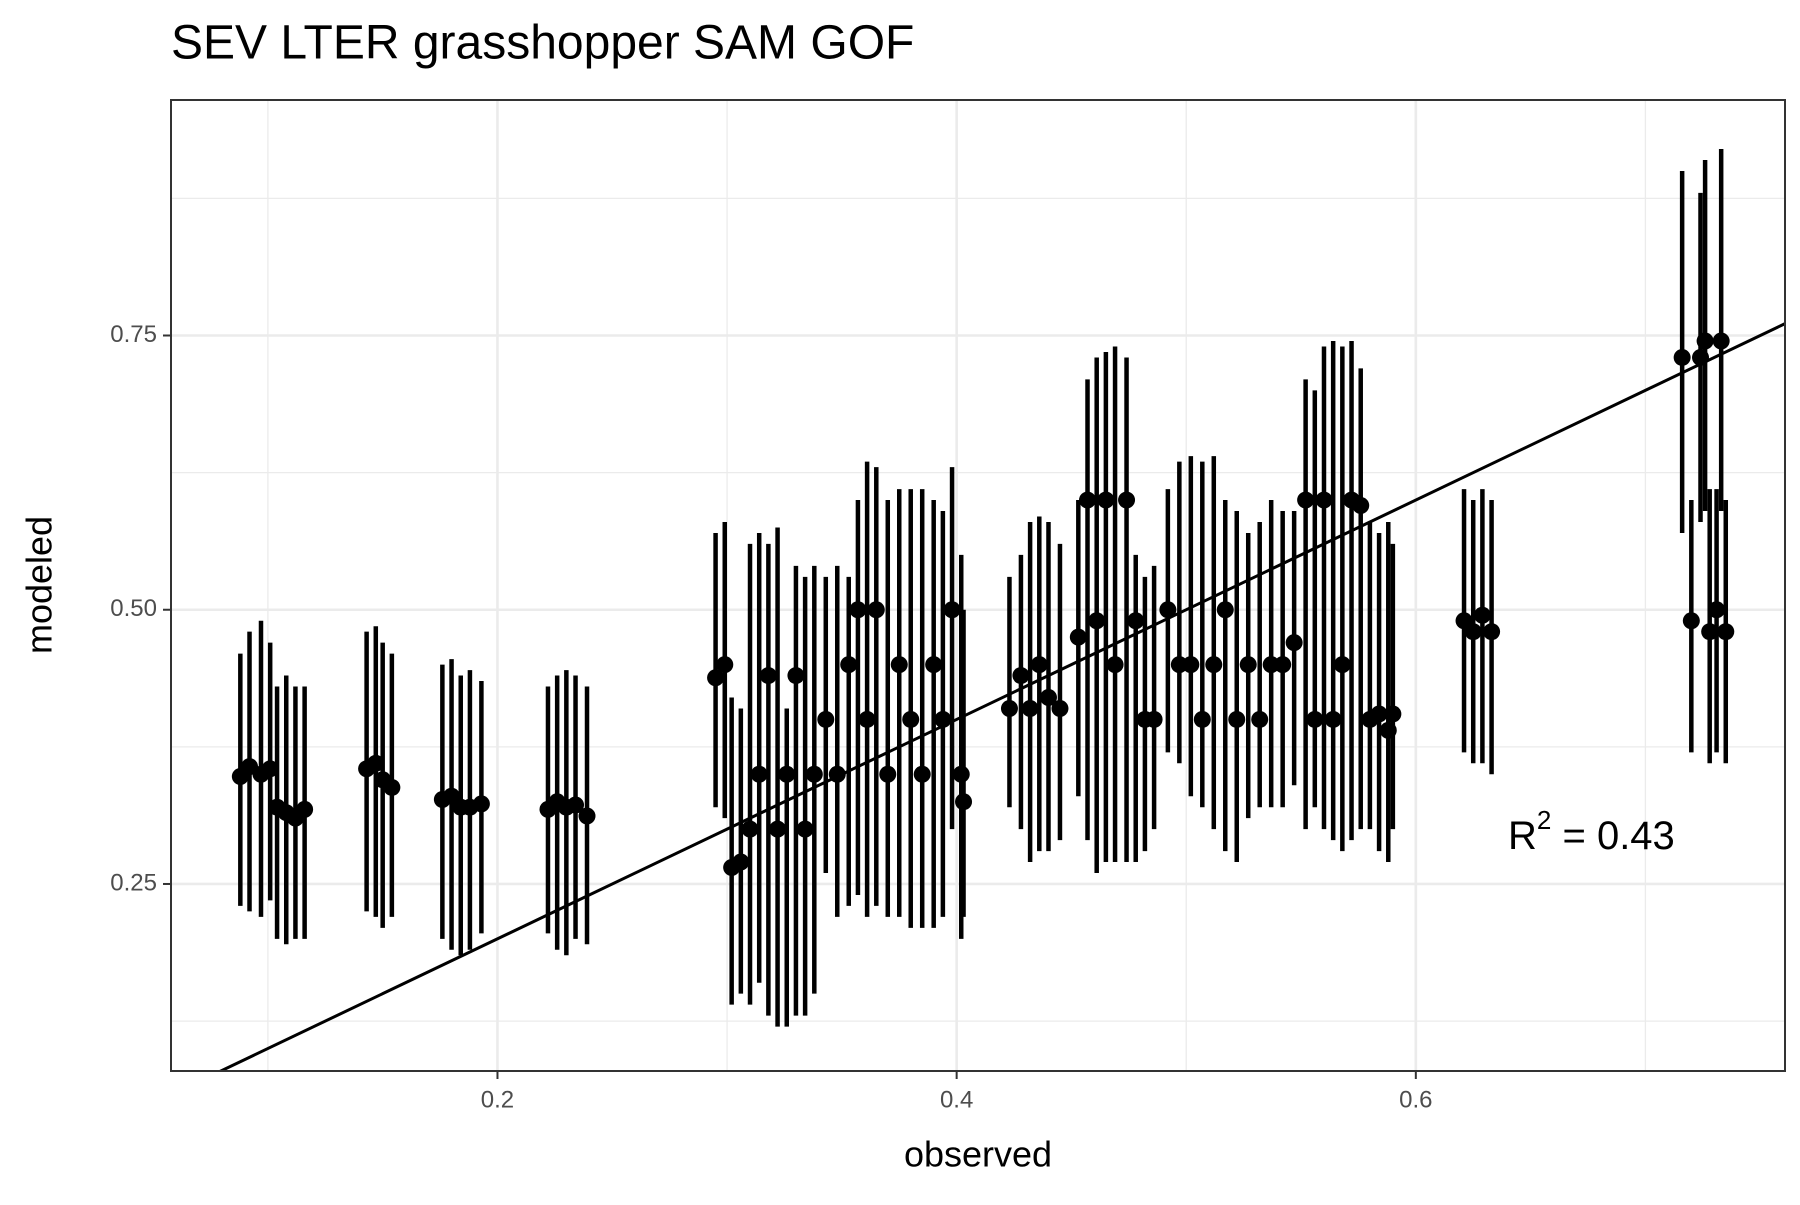 Image resolution: width=1800 pixels, height=1205 pixels. Describe the element at coordinates (497, 1099) in the screenshot. I see `x-tick-label: 0.2` at that location.